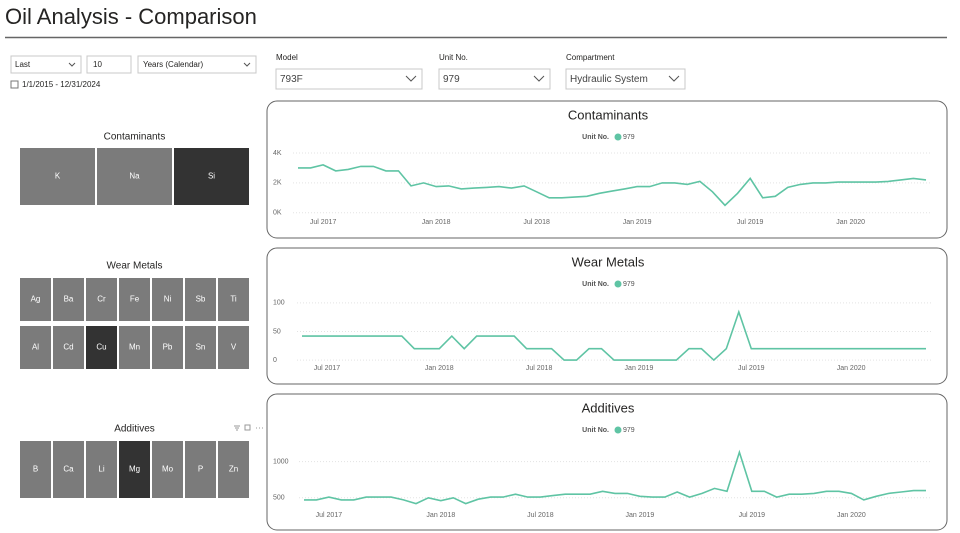 Image resolution: width=960 pixels, height=533 pixels. Describe the element at coordinates (134, 429) in the screenshot. I see `tile-group-title: Additives` at that location.